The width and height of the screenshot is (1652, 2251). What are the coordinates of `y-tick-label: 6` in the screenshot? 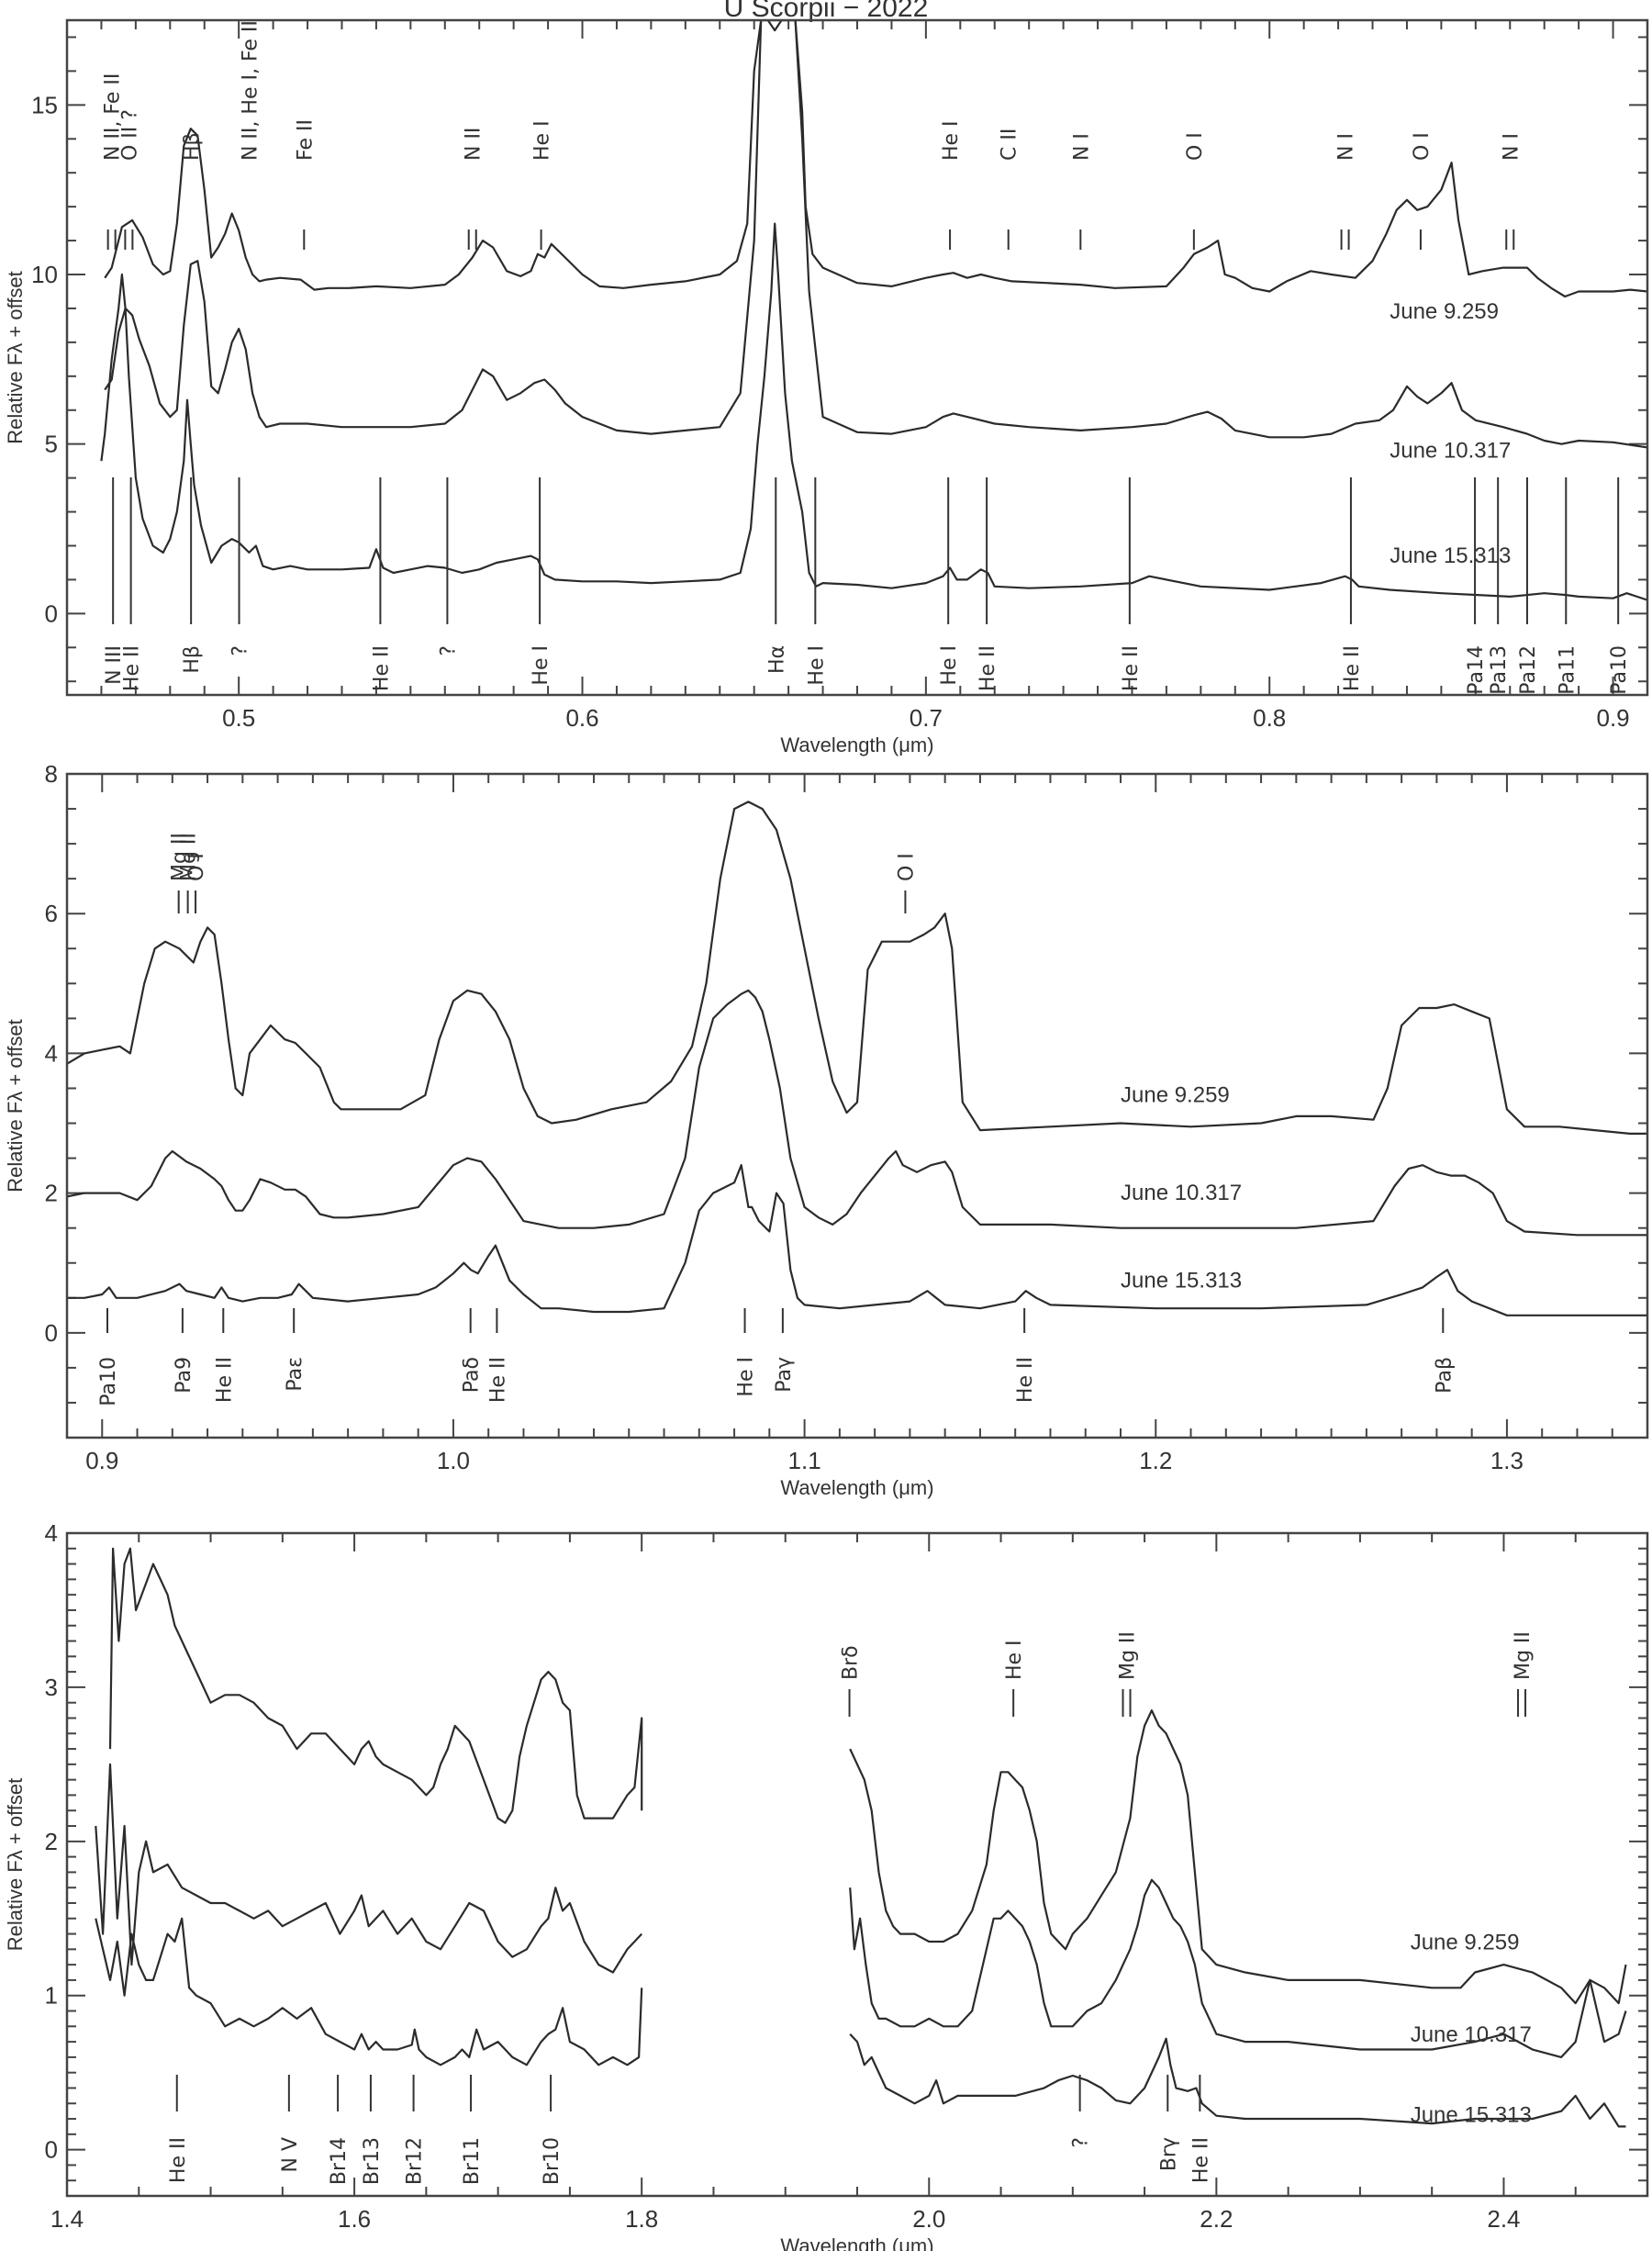 It's located at (52, 913).